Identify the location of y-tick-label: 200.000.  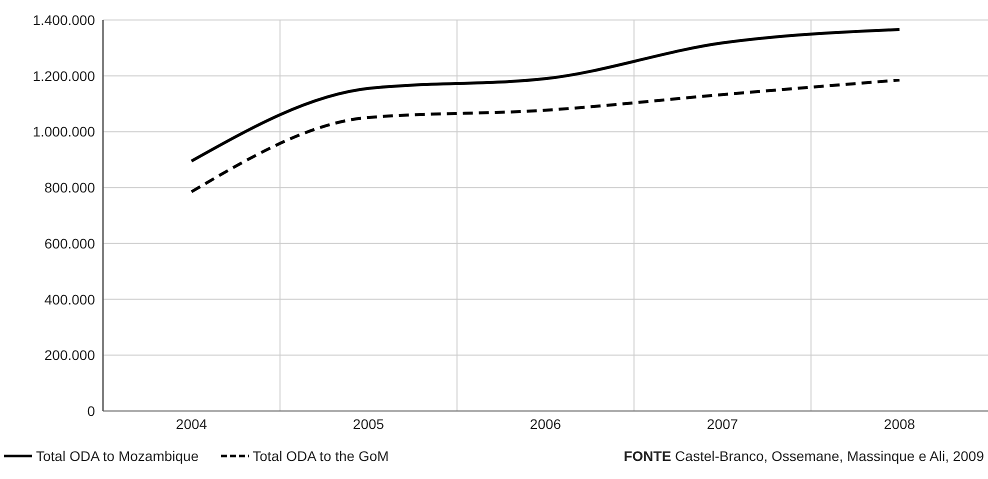
(70, 355).